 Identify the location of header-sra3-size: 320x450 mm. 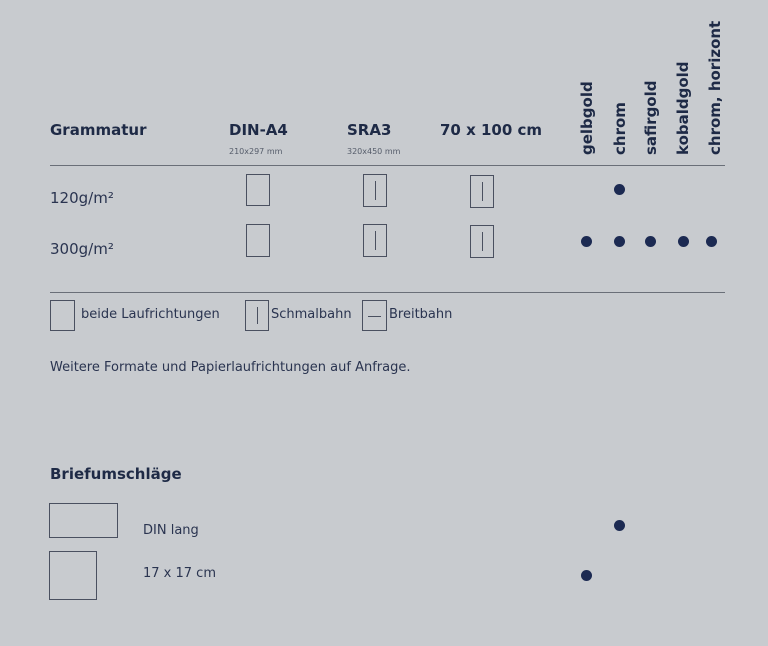
(374, 151).